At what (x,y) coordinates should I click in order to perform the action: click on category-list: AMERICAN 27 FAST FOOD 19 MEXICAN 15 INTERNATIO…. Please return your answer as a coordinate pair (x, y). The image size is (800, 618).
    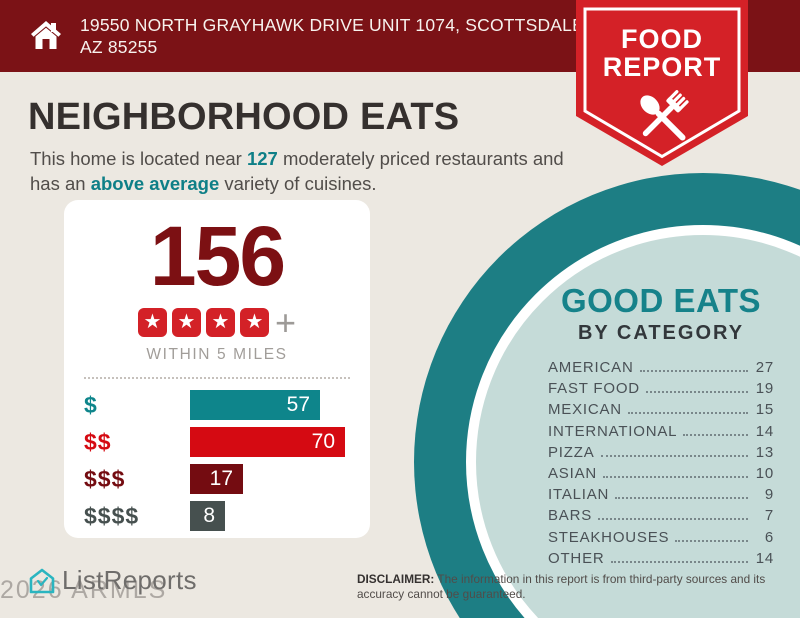
    Looking at the image, I should click on (661, 465).